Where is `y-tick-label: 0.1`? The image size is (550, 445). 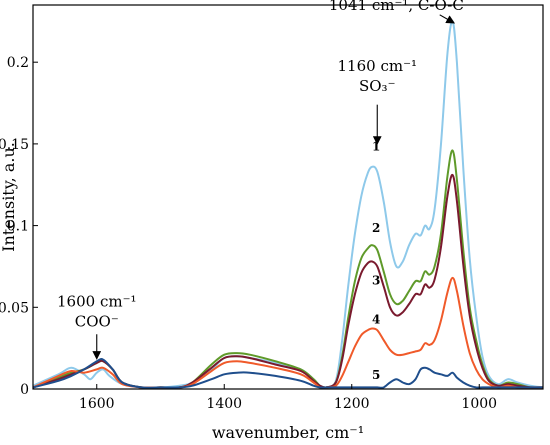 y-tick-label: 0.1 is located at coordinates (18, 227).